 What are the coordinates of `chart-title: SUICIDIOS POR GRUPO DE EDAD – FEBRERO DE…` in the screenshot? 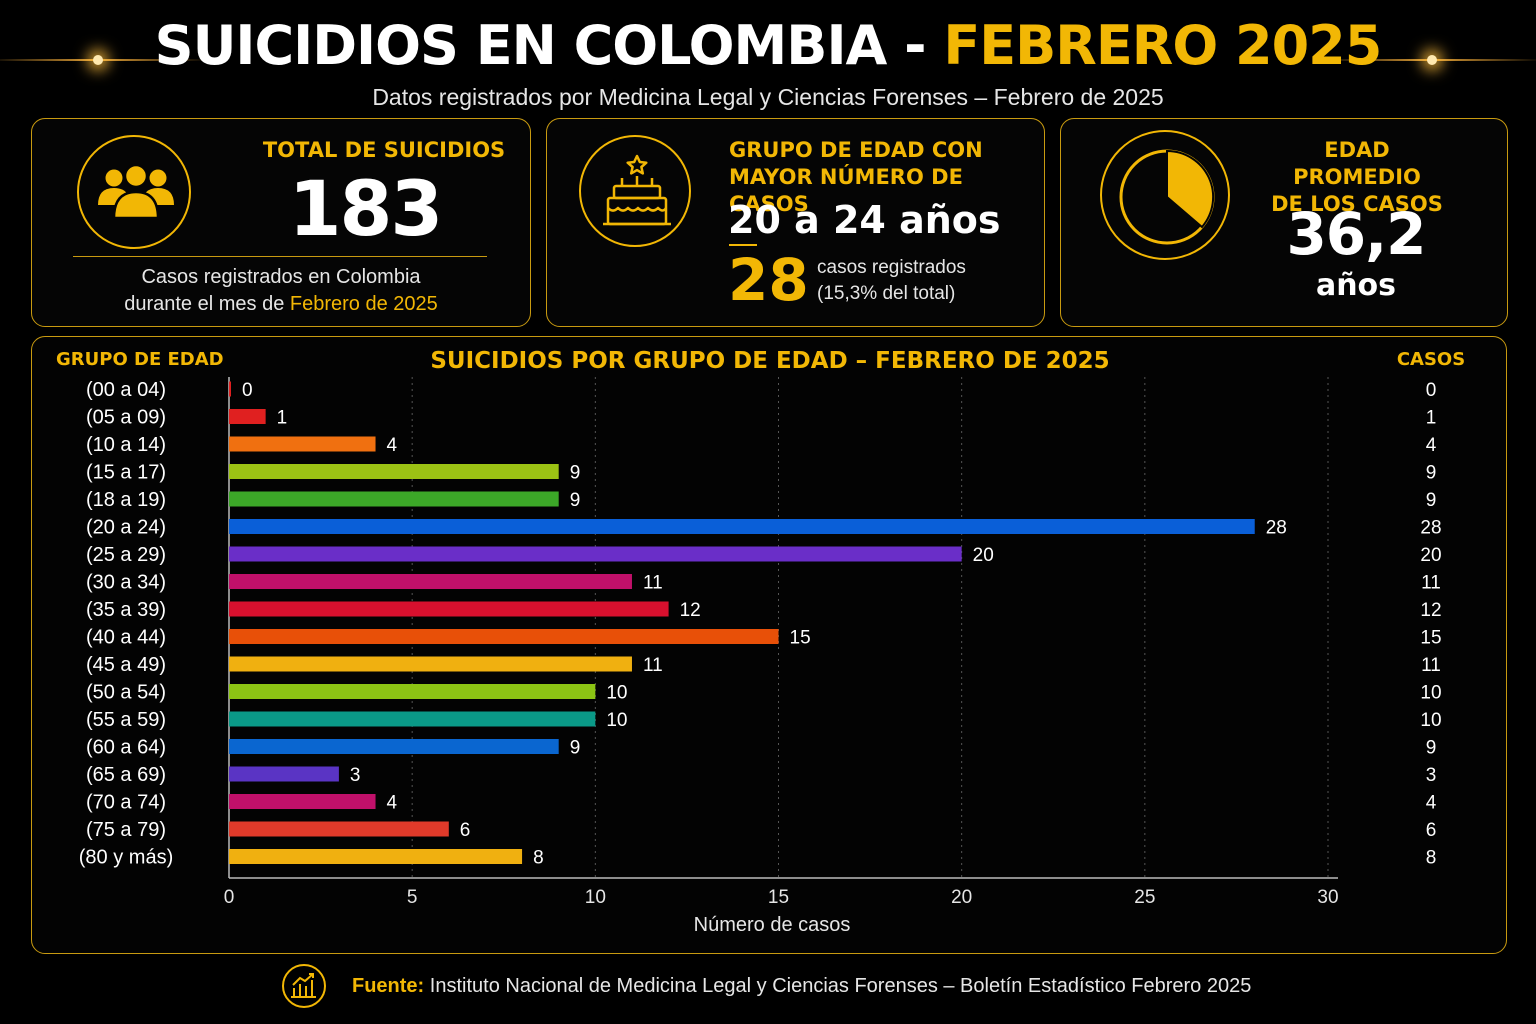 It's located at (769, 361).